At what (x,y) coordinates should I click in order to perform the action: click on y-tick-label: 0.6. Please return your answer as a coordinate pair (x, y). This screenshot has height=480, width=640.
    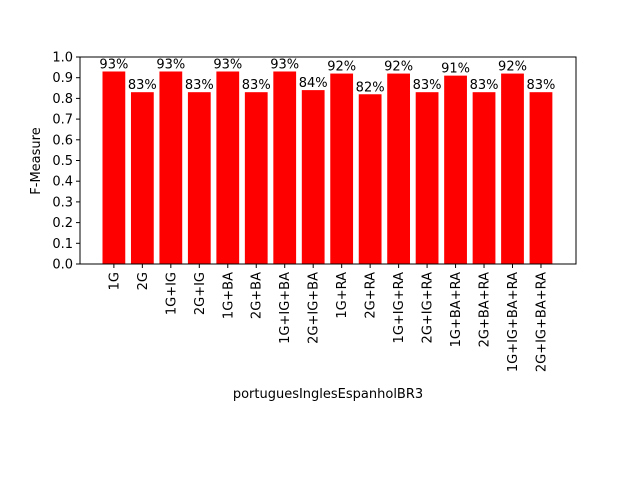
    Looking at the image, I should click on (62, 140).